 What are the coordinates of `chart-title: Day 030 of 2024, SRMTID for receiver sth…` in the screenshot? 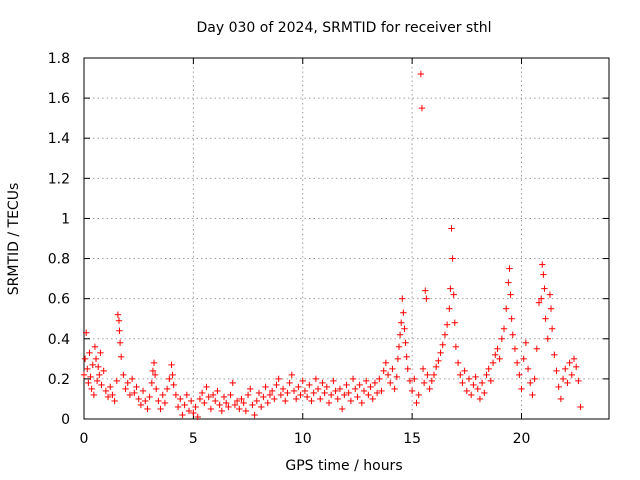 It's located at (344, 28).